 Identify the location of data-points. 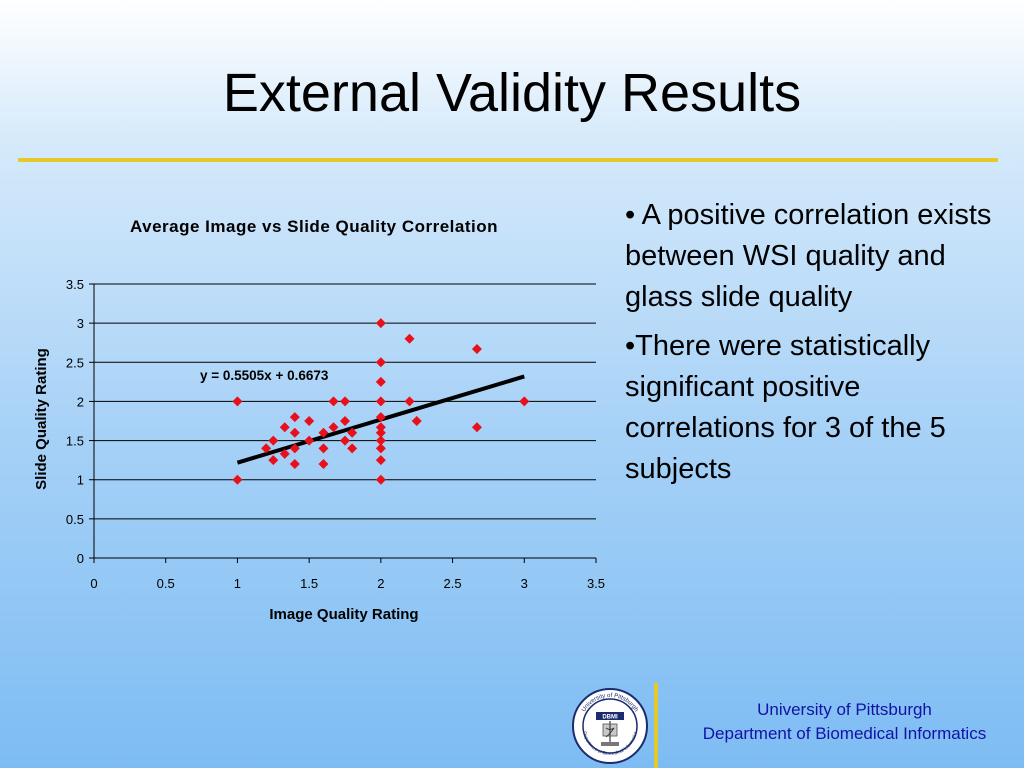
(381, 401).